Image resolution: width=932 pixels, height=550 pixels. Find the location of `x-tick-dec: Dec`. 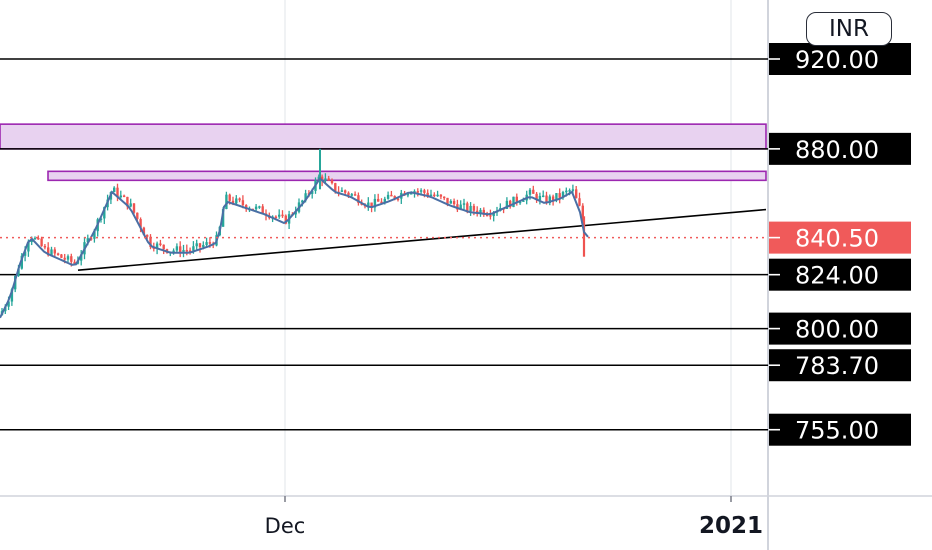

x-tick-dec: Dec is located at coordinates (285, 526).